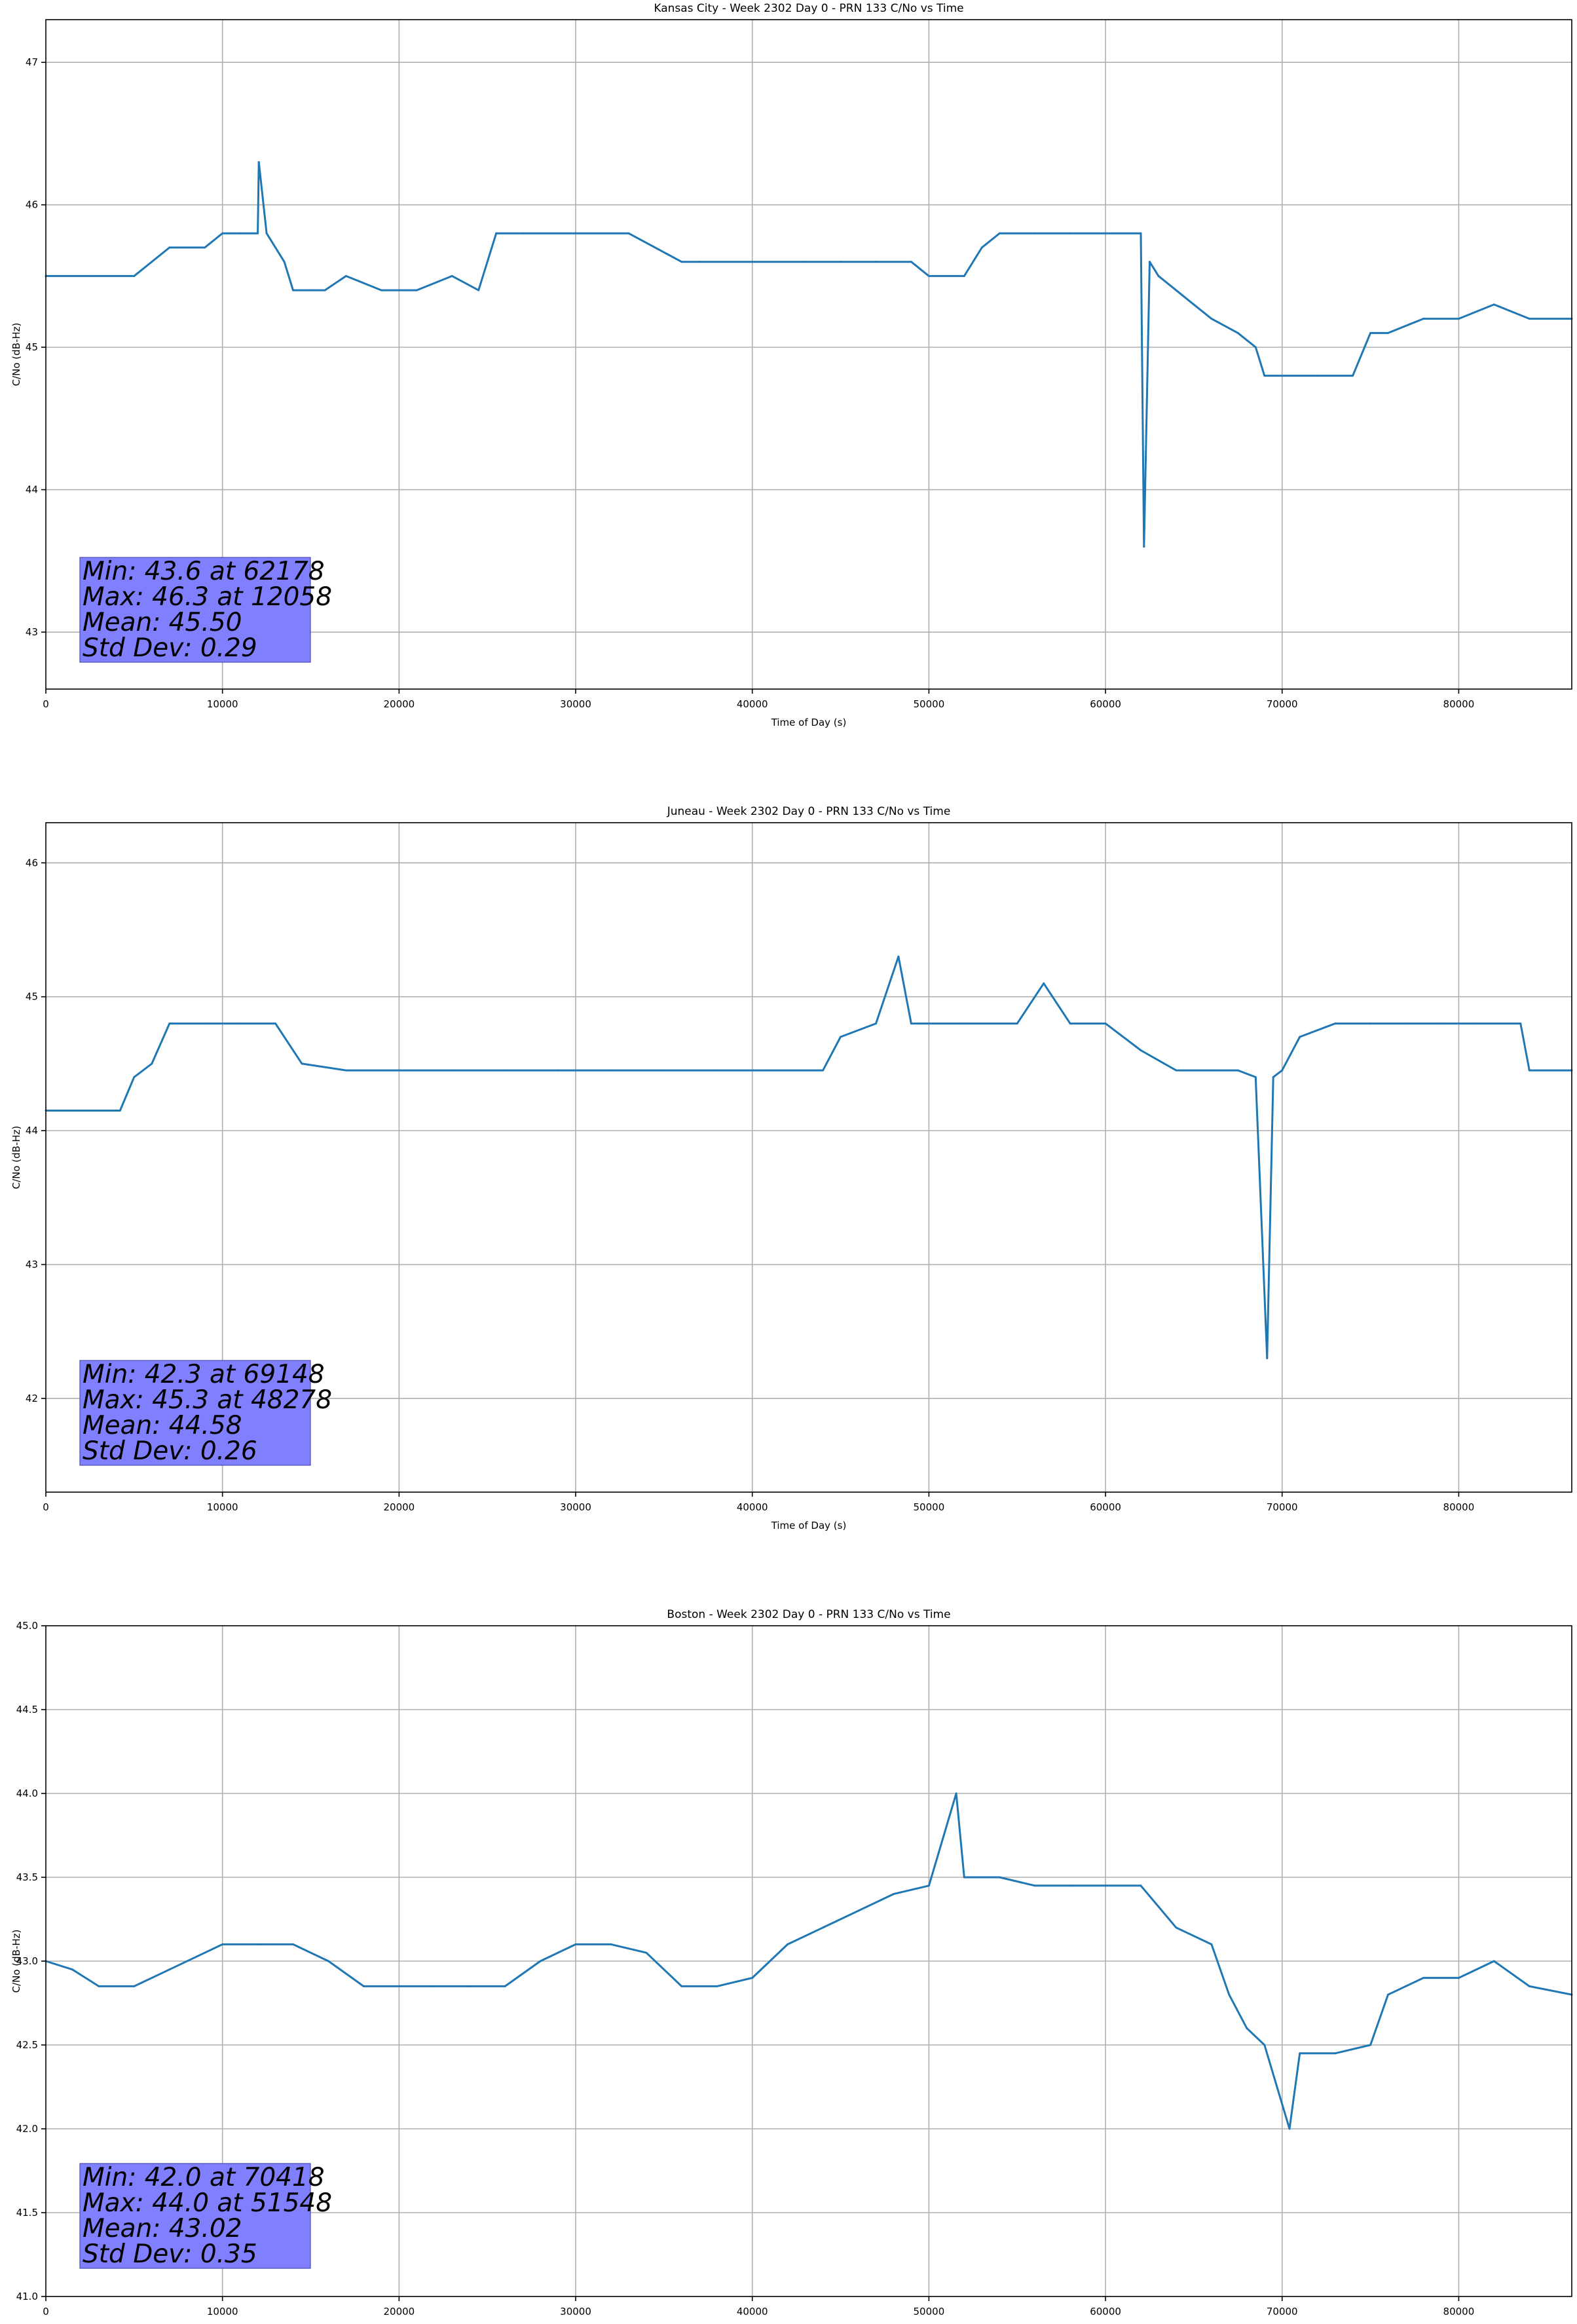 Image resolution: width=1577 pixels, height=2324 pixels. Describe the element at coordinates (46, 704) in the screenshot. I see `x-tick-label: 0` at that location.